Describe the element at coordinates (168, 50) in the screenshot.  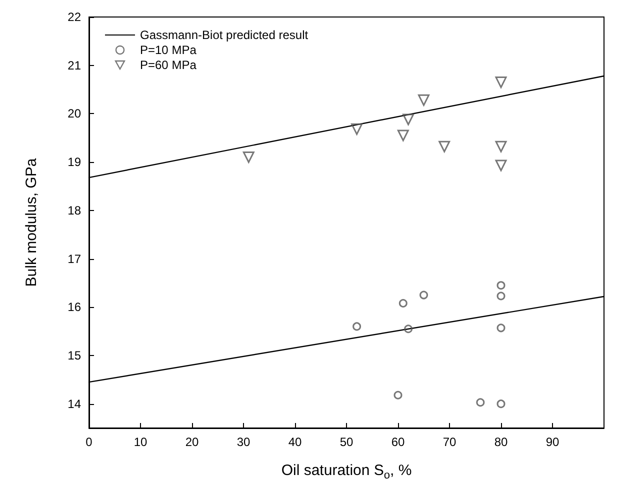
I see `legend-label: P=10 MPa` at that location.